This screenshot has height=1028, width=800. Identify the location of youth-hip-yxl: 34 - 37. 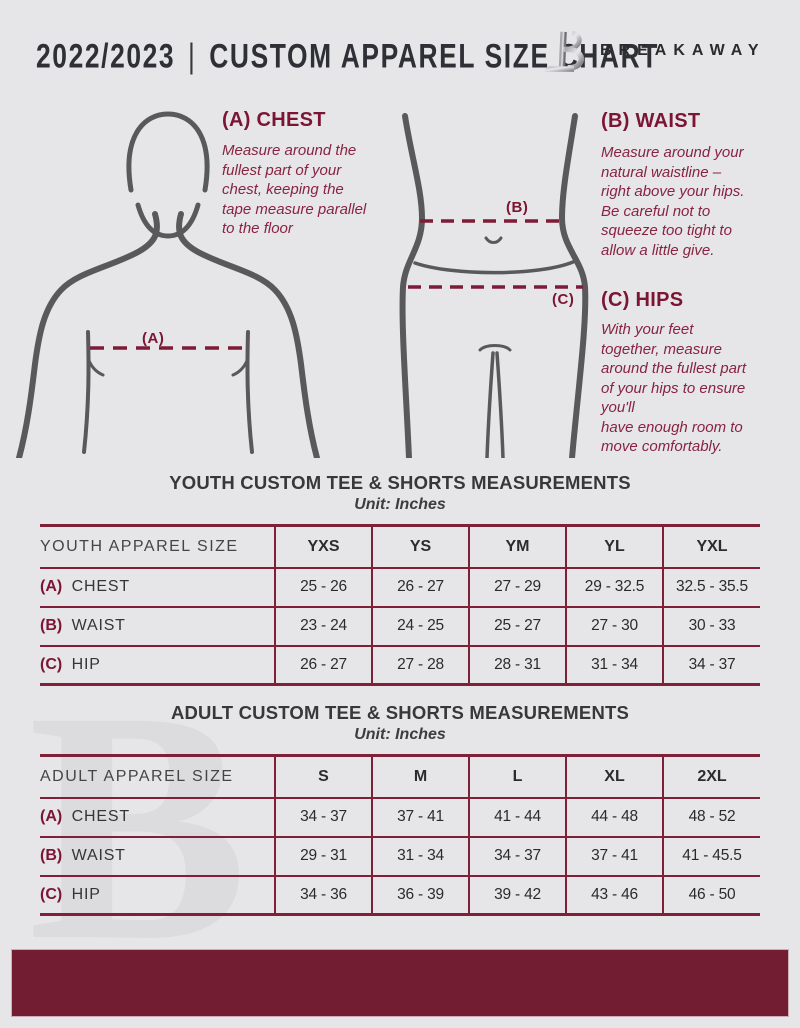
(711, 665).